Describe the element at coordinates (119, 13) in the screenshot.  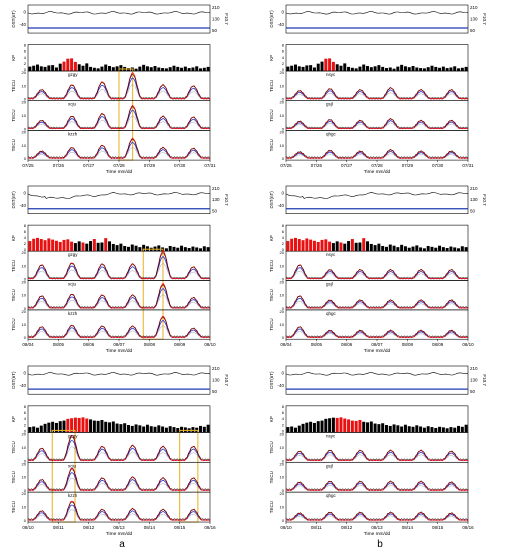
I see `dst-line` at that location.